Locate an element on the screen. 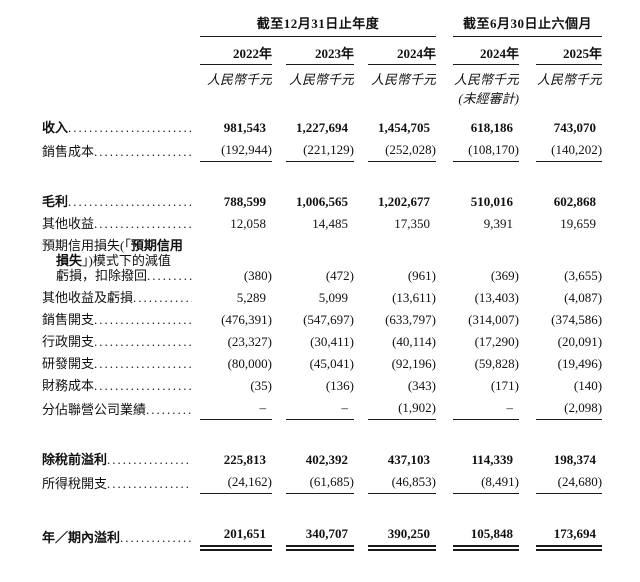 The width and height of the screenshot is (640, 582). value-cell: 14,485 is located at coordinates (330, 223).